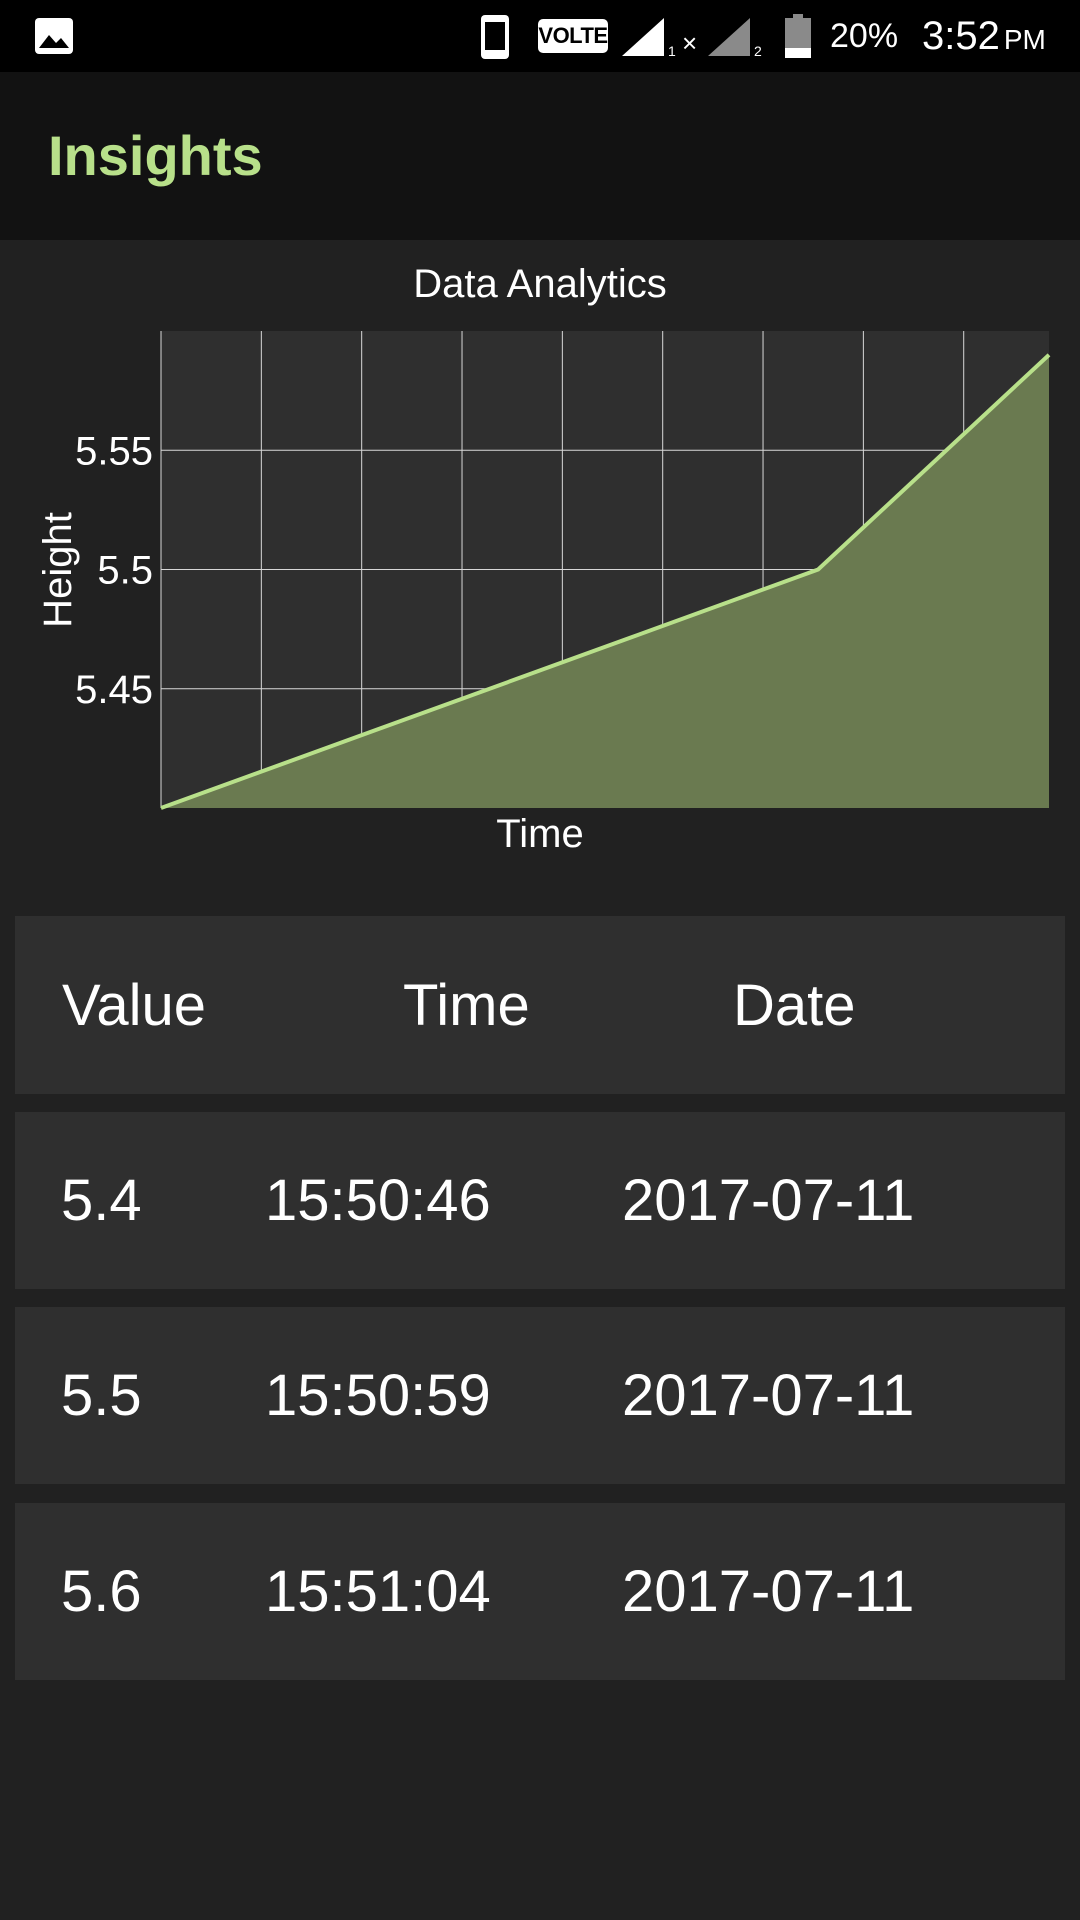 The image size is (1080, 1920). Describe the element at coordinates (101, 1591) in the screenshot. I see `cell-value: 5.6` at that location.